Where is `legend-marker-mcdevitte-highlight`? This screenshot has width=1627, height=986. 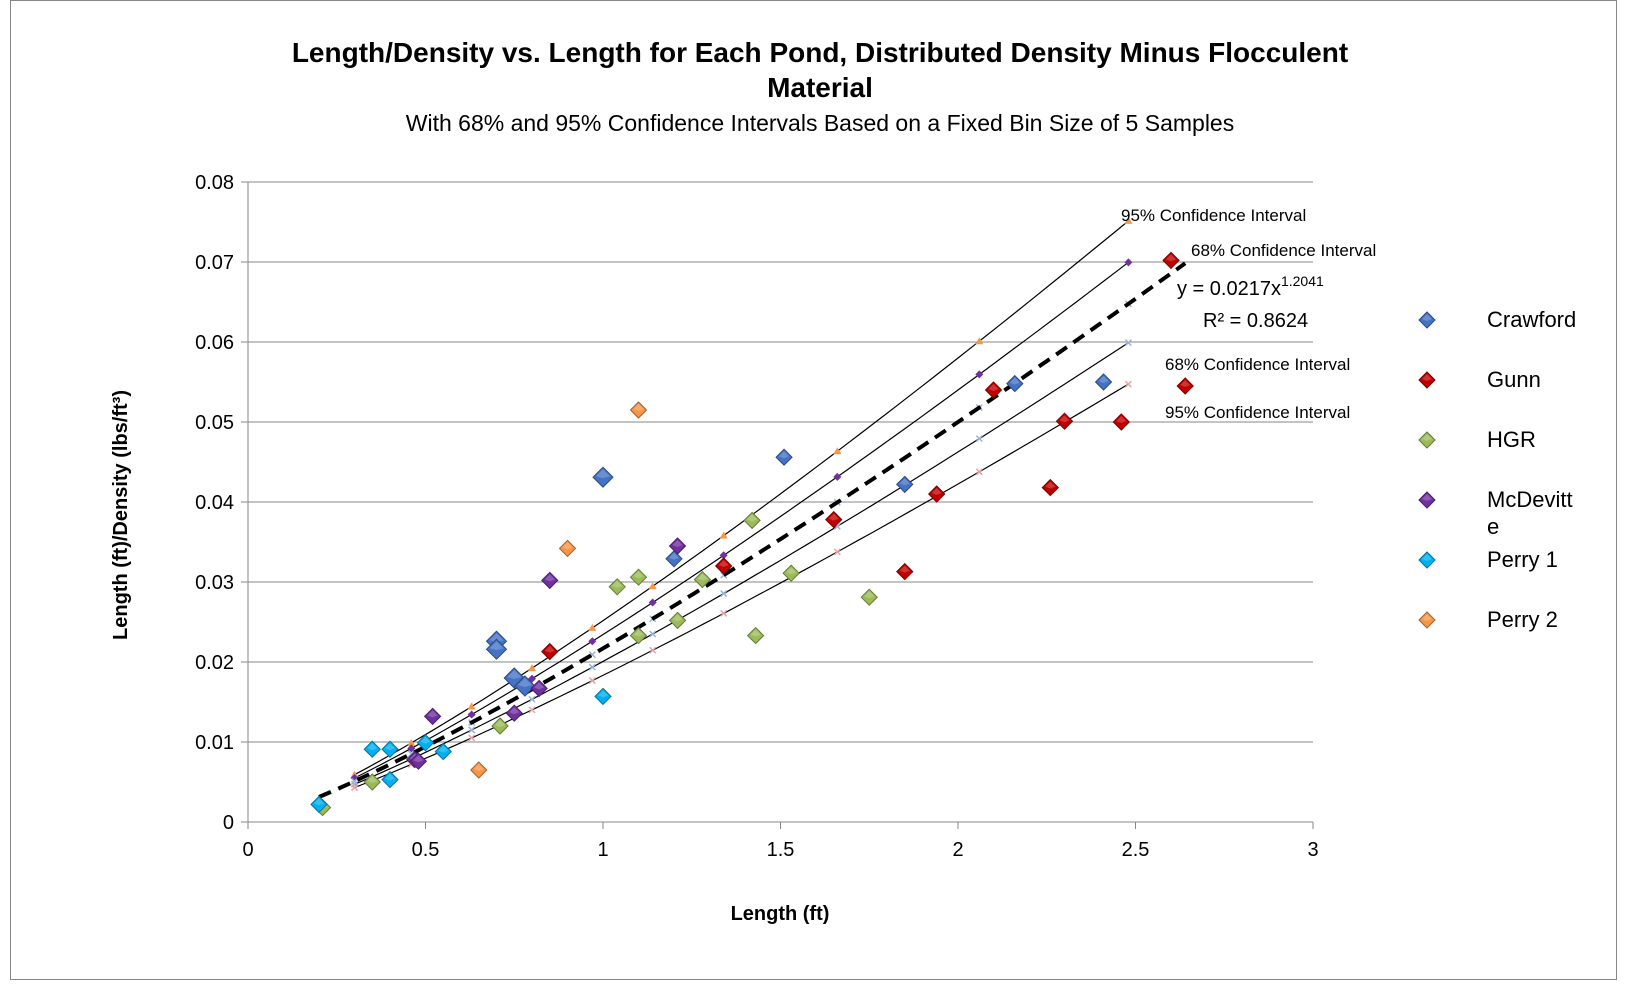 legend-marker-mcdevitte-highlight is located at coordinates (1427, 497).